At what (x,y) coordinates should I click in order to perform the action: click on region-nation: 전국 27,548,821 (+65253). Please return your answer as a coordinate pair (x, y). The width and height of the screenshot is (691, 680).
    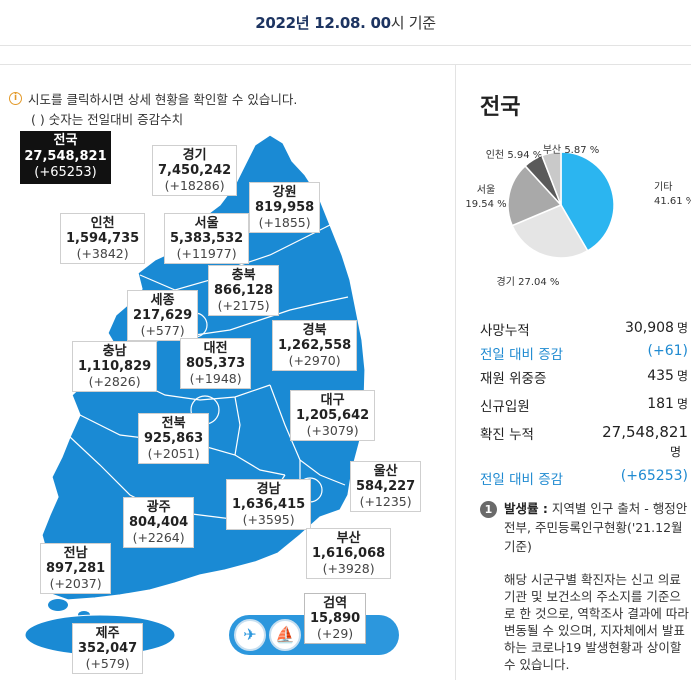
    Looking at the image, I should click on (65, 157).